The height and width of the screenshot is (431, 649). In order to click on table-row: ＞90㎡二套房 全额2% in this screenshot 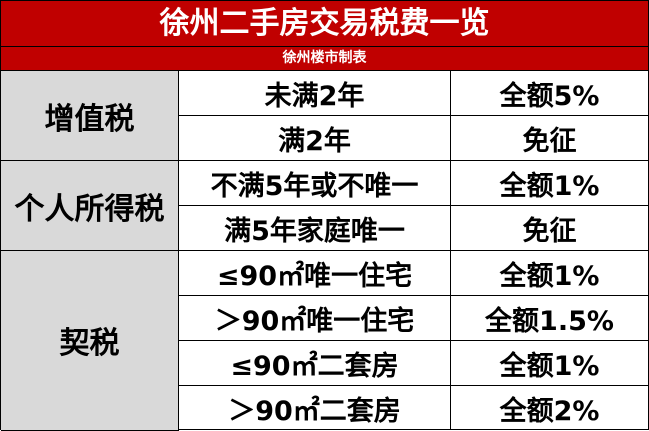, I will do `click(324, 407)`.